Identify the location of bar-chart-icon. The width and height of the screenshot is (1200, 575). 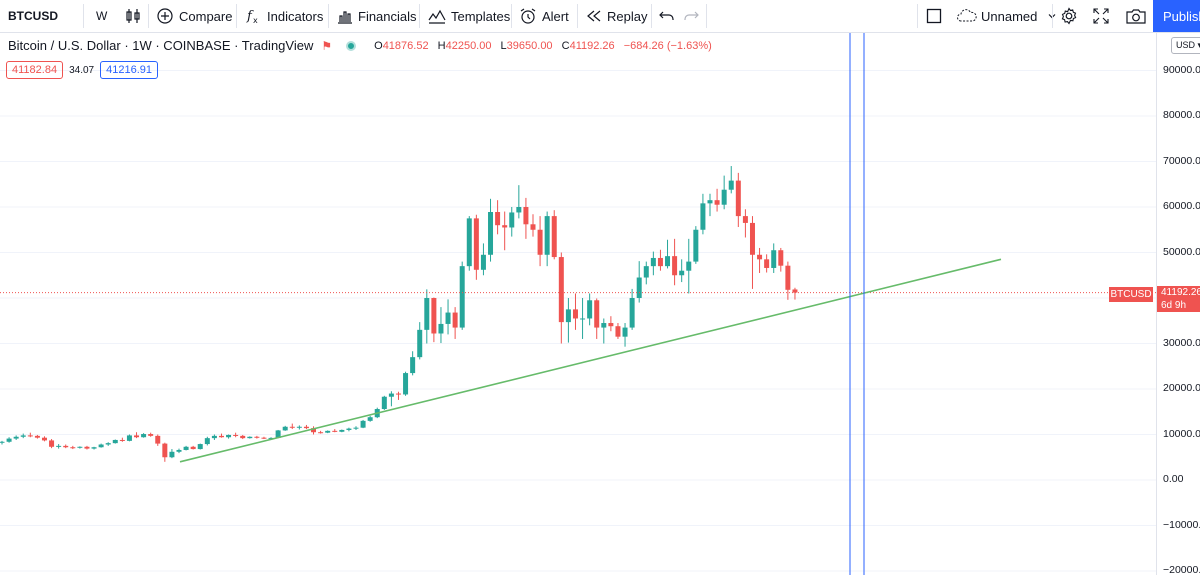
(345, 17).